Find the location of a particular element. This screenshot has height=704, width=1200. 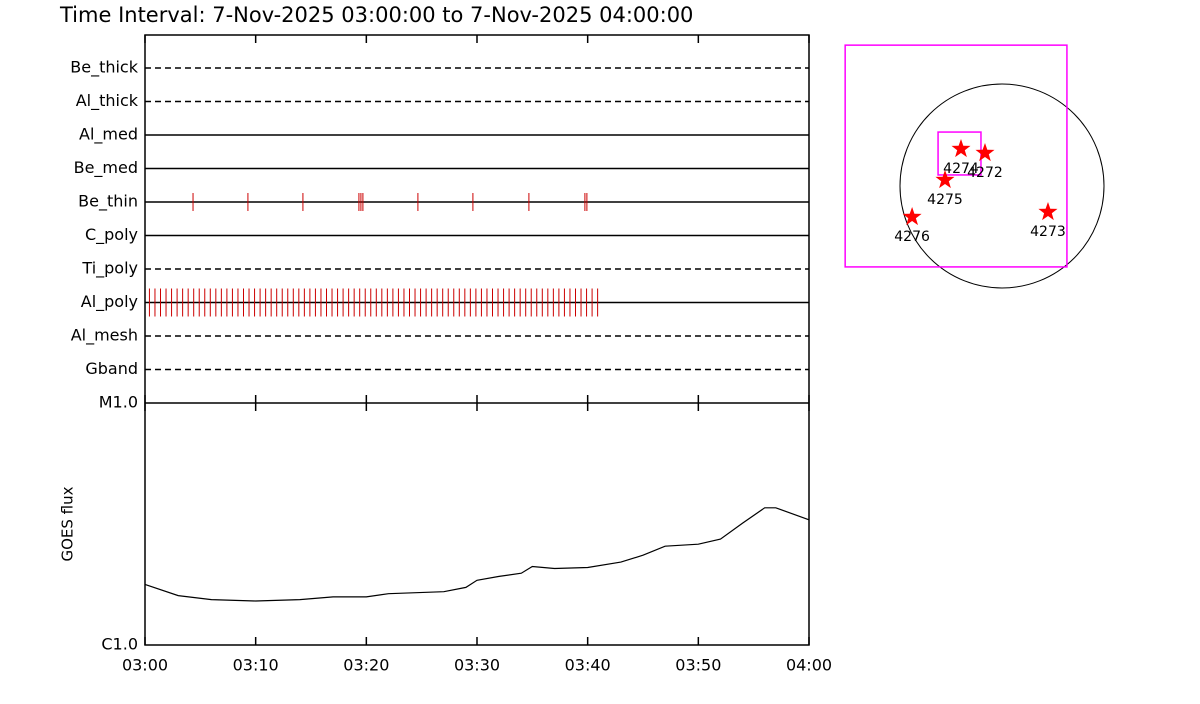

row-label: Al_med is located at coordinates (108, 135).